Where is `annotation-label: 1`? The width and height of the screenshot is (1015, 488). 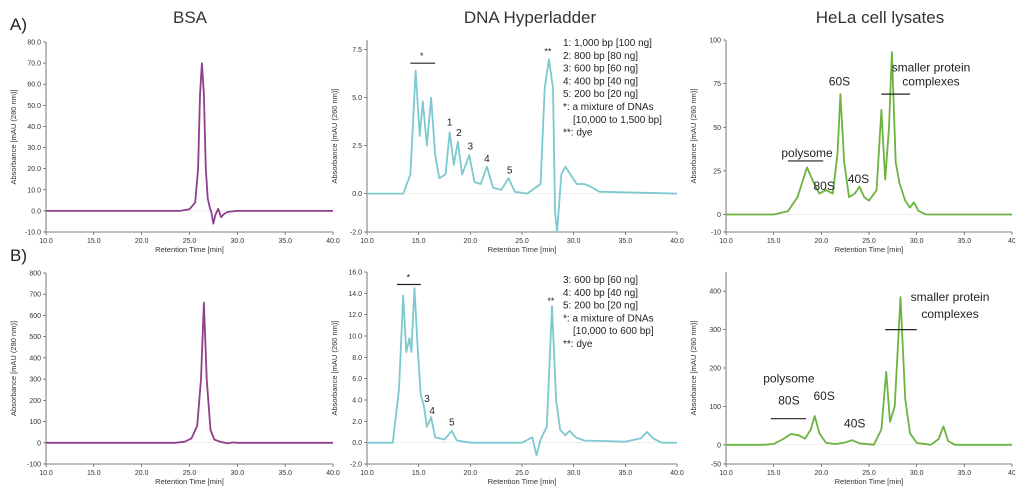
annotation-label: 1 is located at coordinates (450, 122).